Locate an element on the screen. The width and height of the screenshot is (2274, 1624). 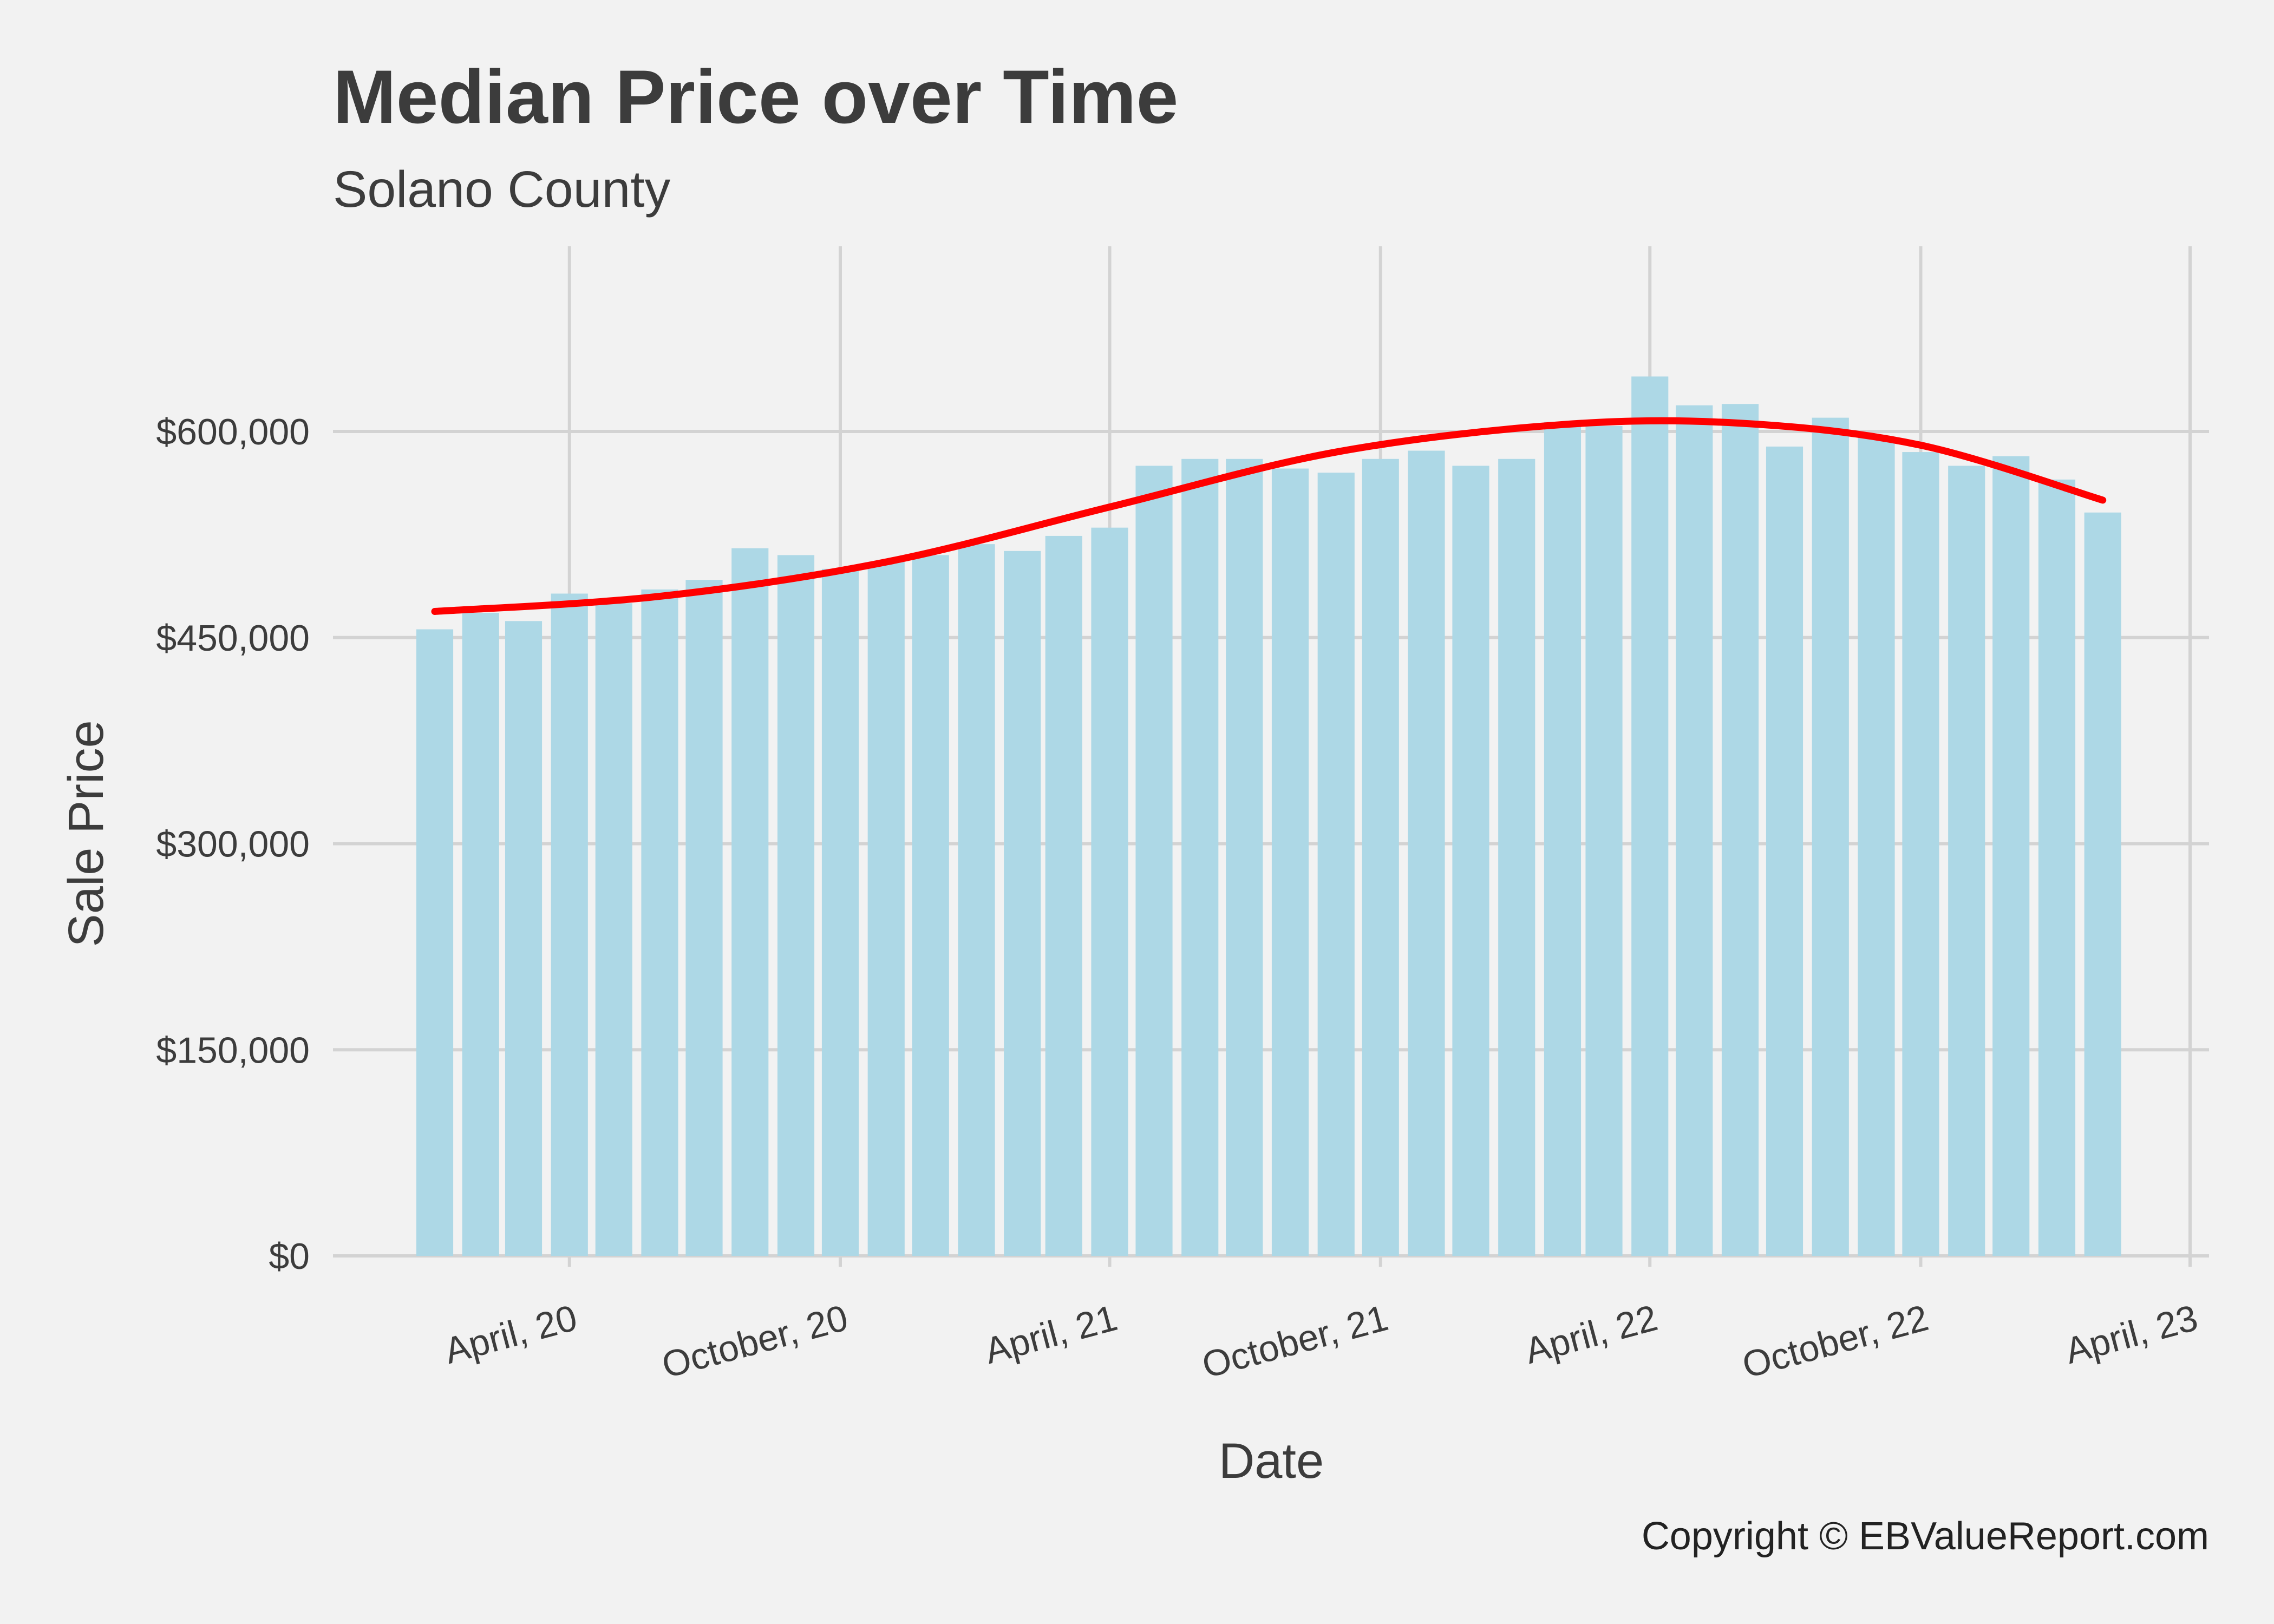
y-tick-label: $450,000 is located at coordinates (233, 638).